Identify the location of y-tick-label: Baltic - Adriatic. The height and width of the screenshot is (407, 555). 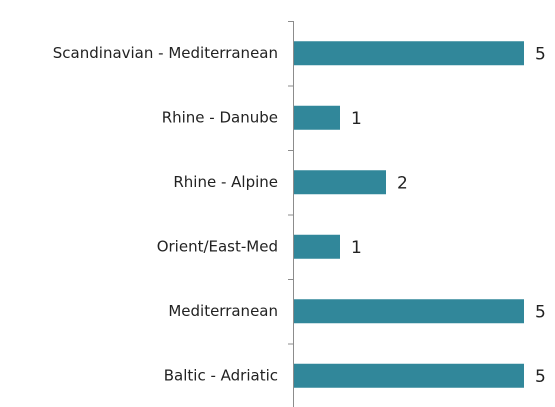
(221, 375).